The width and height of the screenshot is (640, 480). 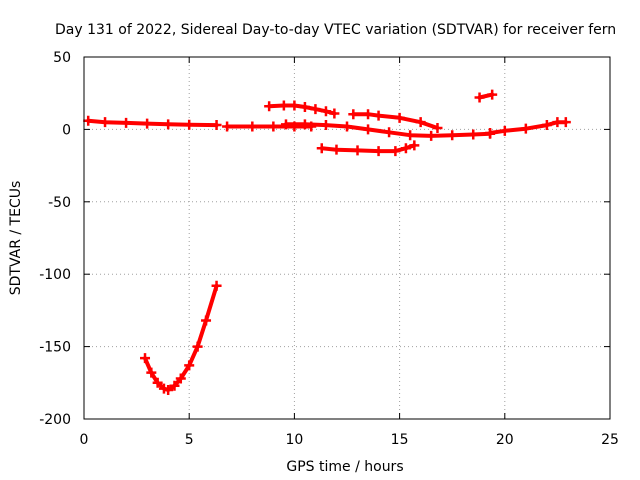 What do you see at coordinates (55, 348) in the screenshot?
I see `y-tick-label: -150` at bounding box center [55, 348].